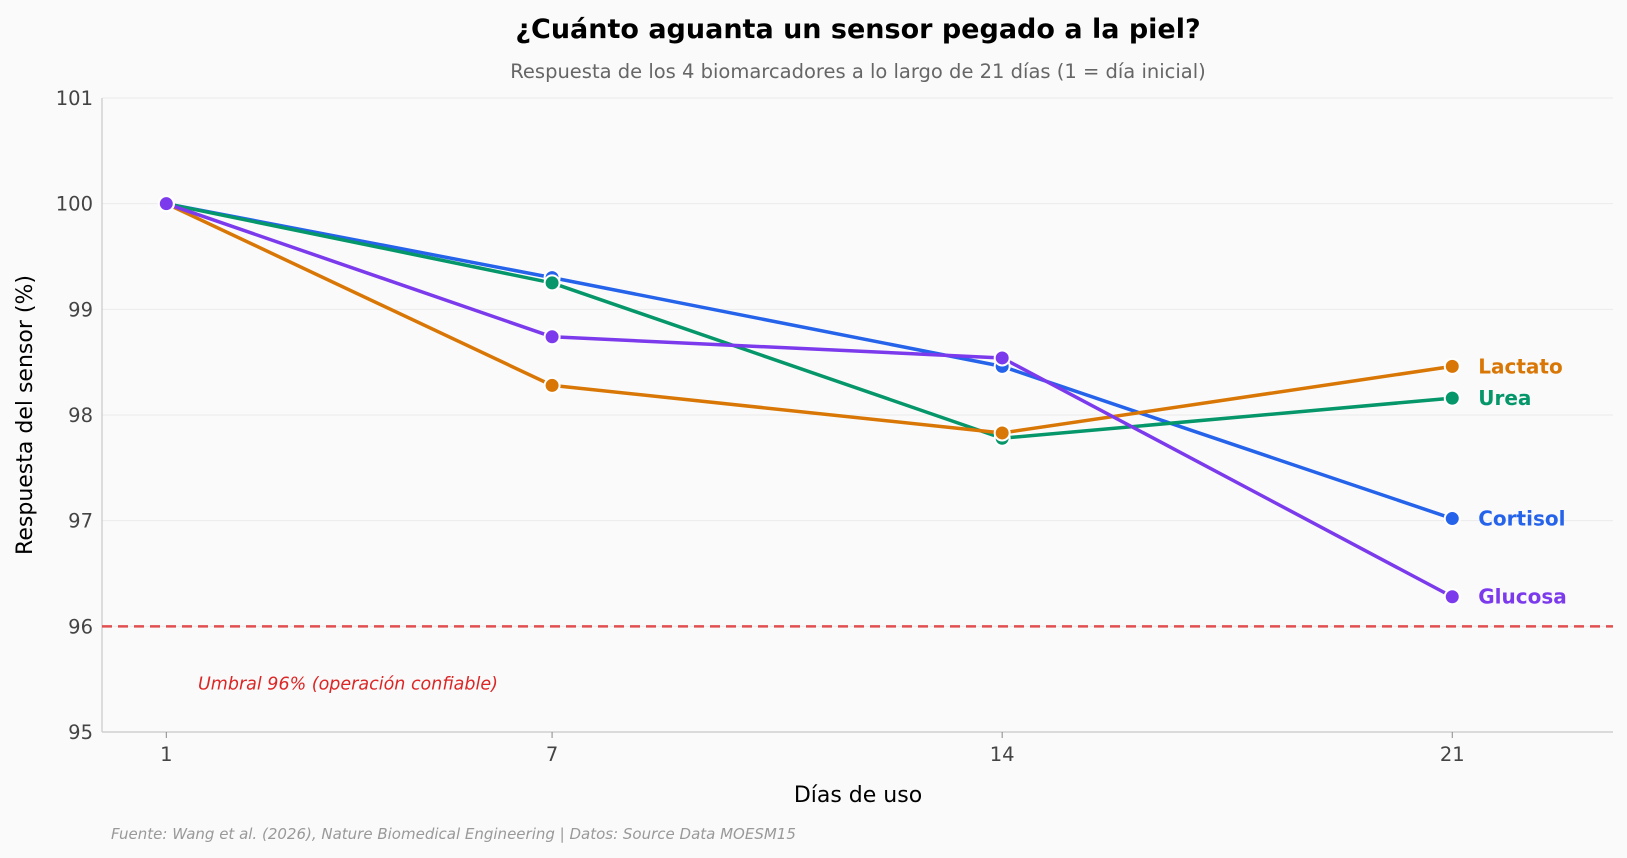 The image size is (1627, 858). What do you see at coordinates (348, 684) in the screenshot?
I see `threshold-label: Umbral 96% (operación confiable)` at bounding box center [348, 684].